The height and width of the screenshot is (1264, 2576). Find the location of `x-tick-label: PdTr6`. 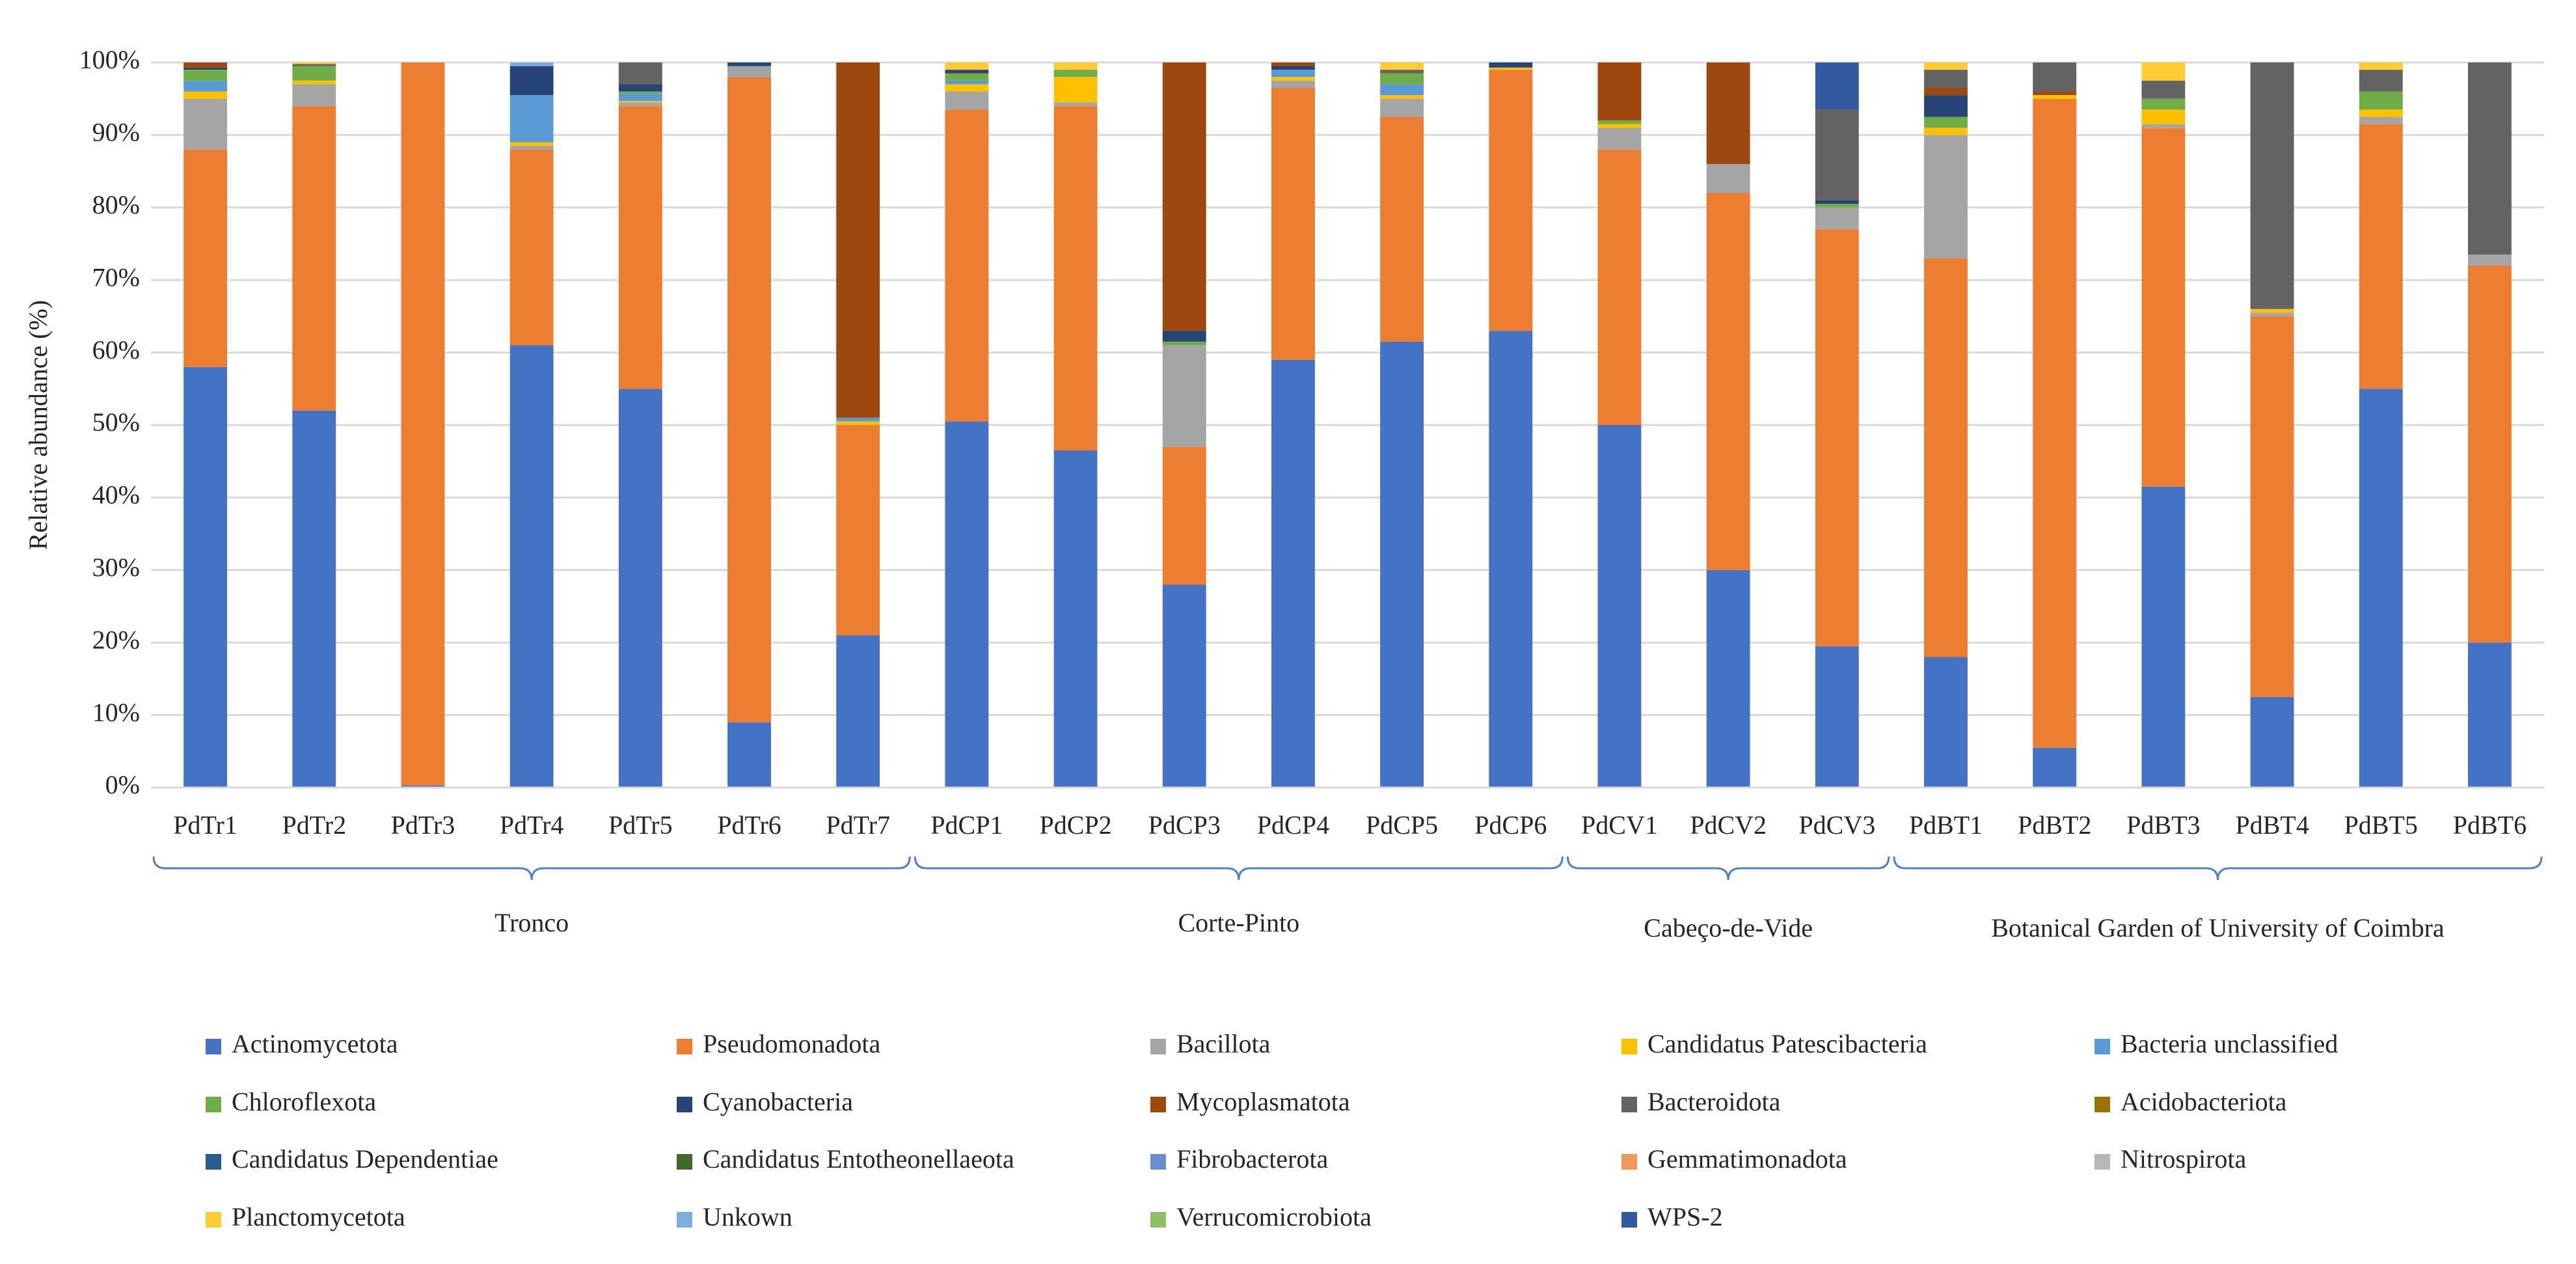

x-tick-label: PdTr6 is located at coordinates (749, 825).